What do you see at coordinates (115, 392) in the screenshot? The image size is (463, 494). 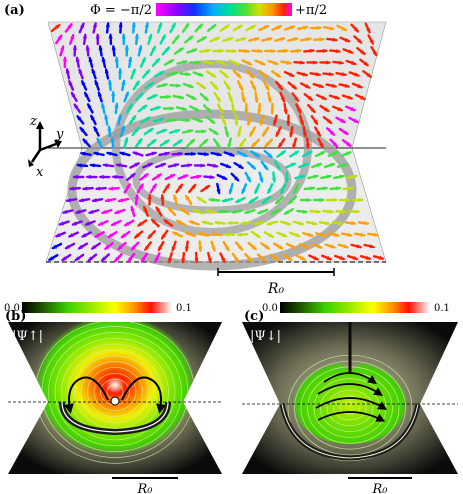 I see `density-contour` at bounding box center [115, 392].